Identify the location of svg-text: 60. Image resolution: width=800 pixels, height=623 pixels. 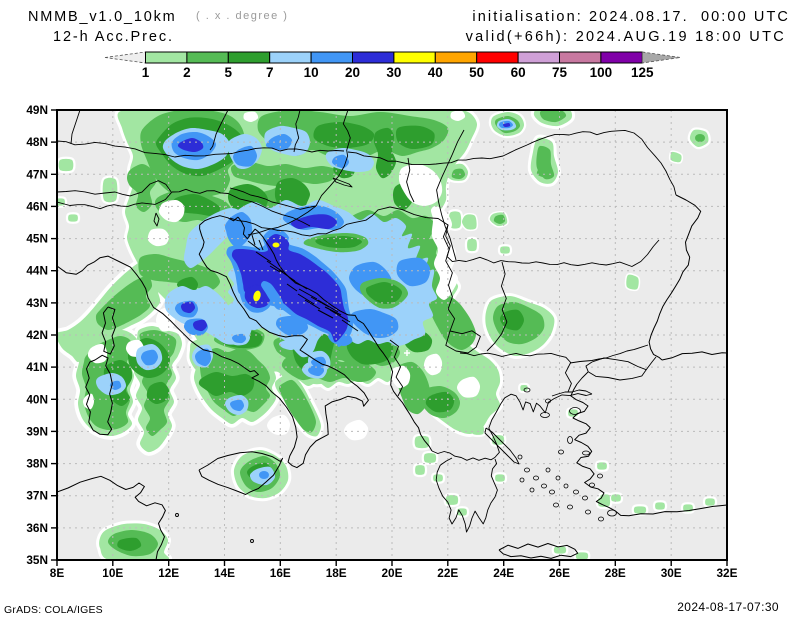
(518, 72).